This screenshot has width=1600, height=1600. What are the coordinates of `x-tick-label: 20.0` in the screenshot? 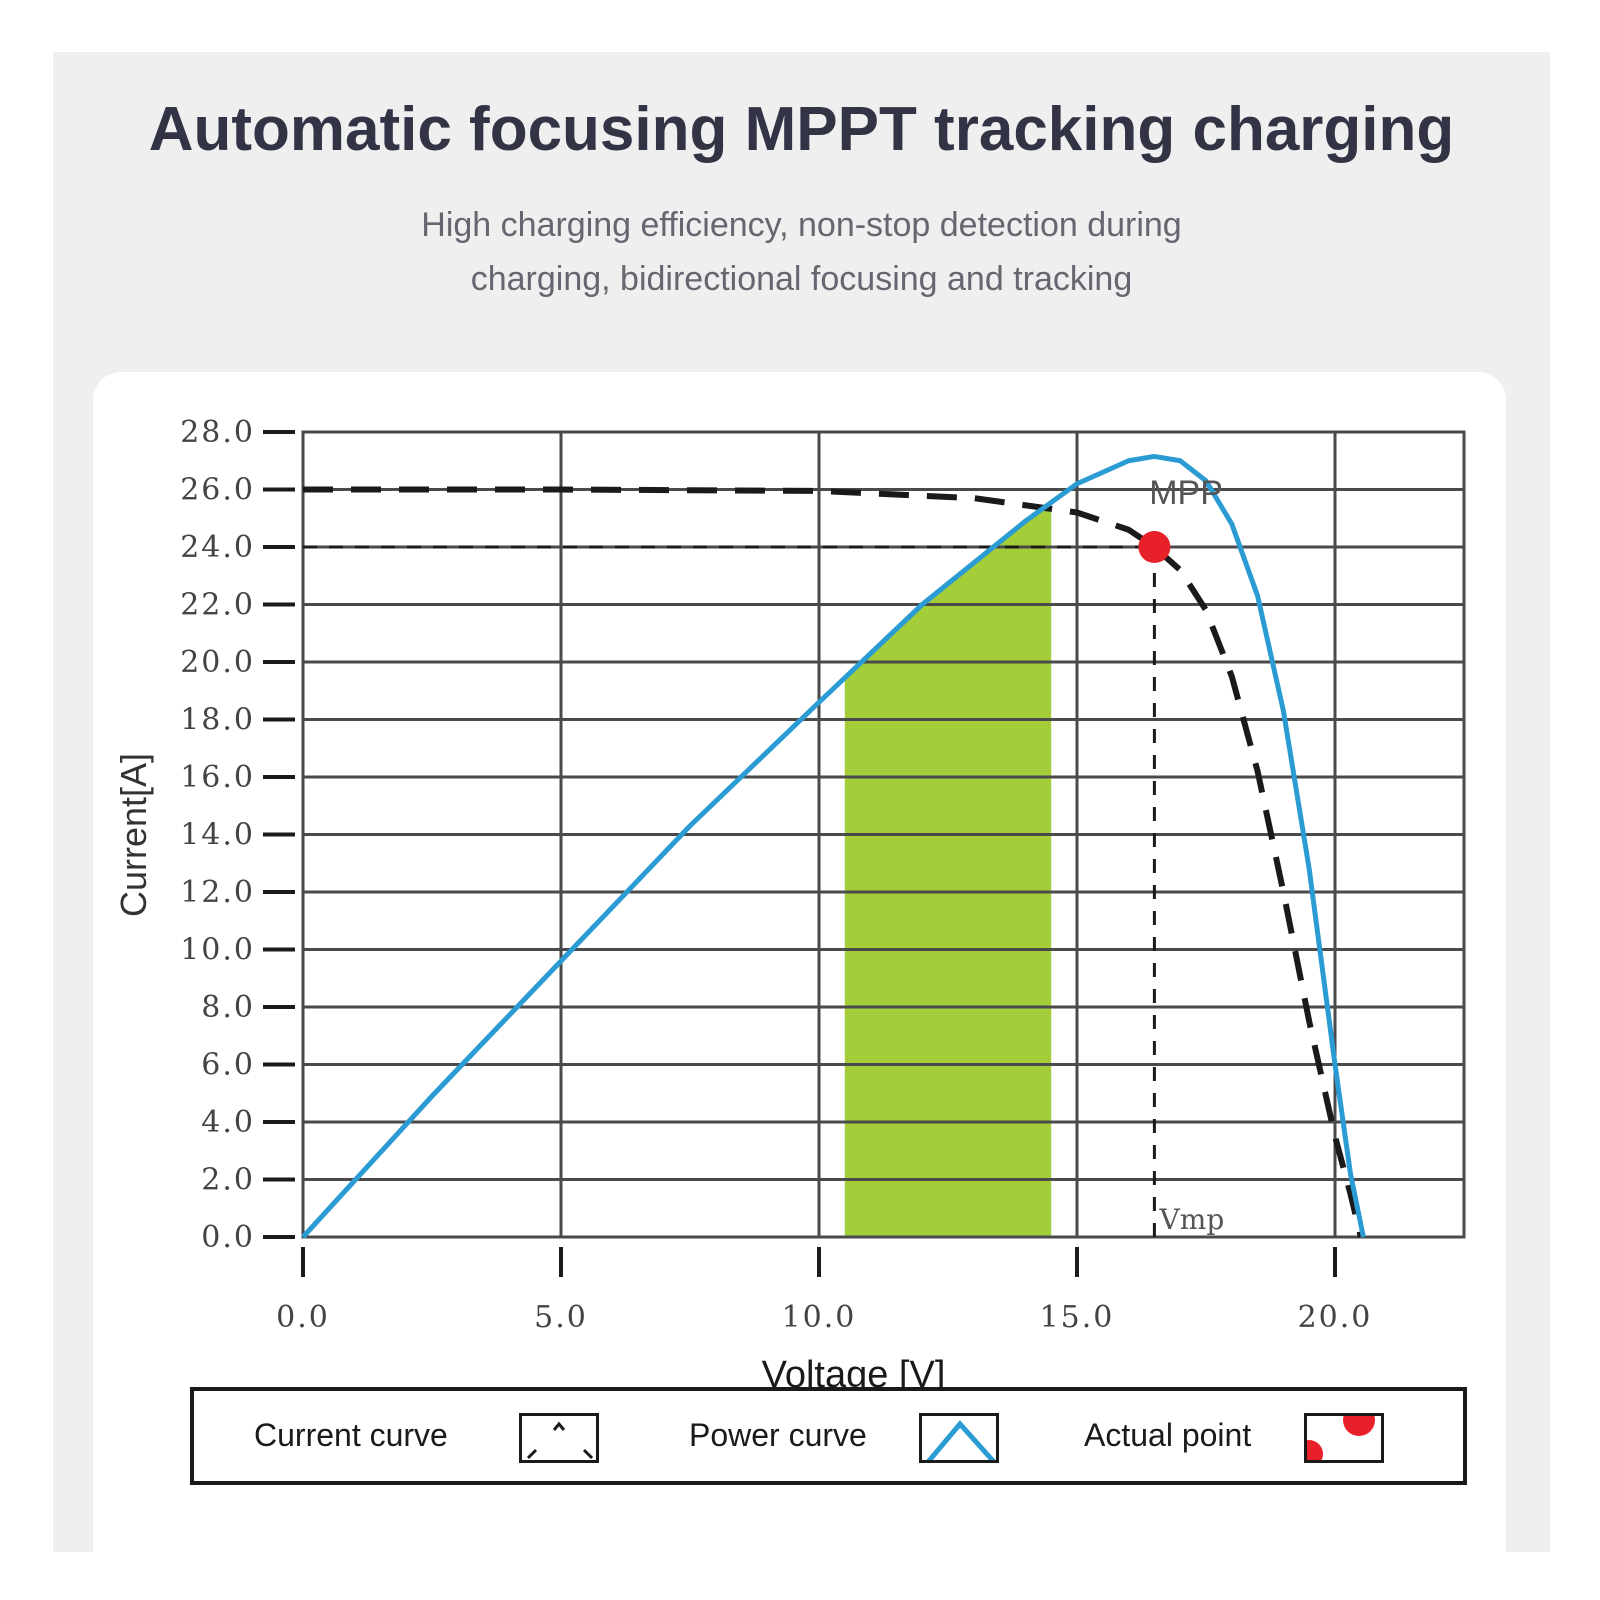 It's located at (1335, 1317).